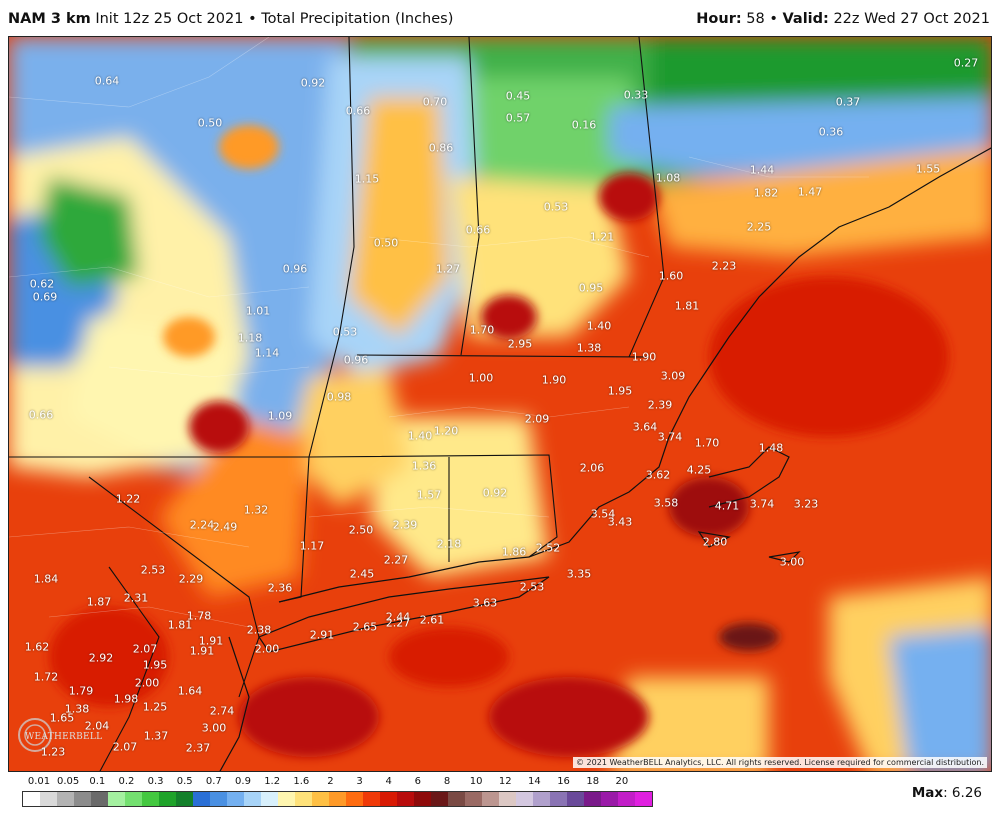 The height and width of the screenshot is (821, 1000). I want to click on precip-value-label: 3.63, so click(485, 603).